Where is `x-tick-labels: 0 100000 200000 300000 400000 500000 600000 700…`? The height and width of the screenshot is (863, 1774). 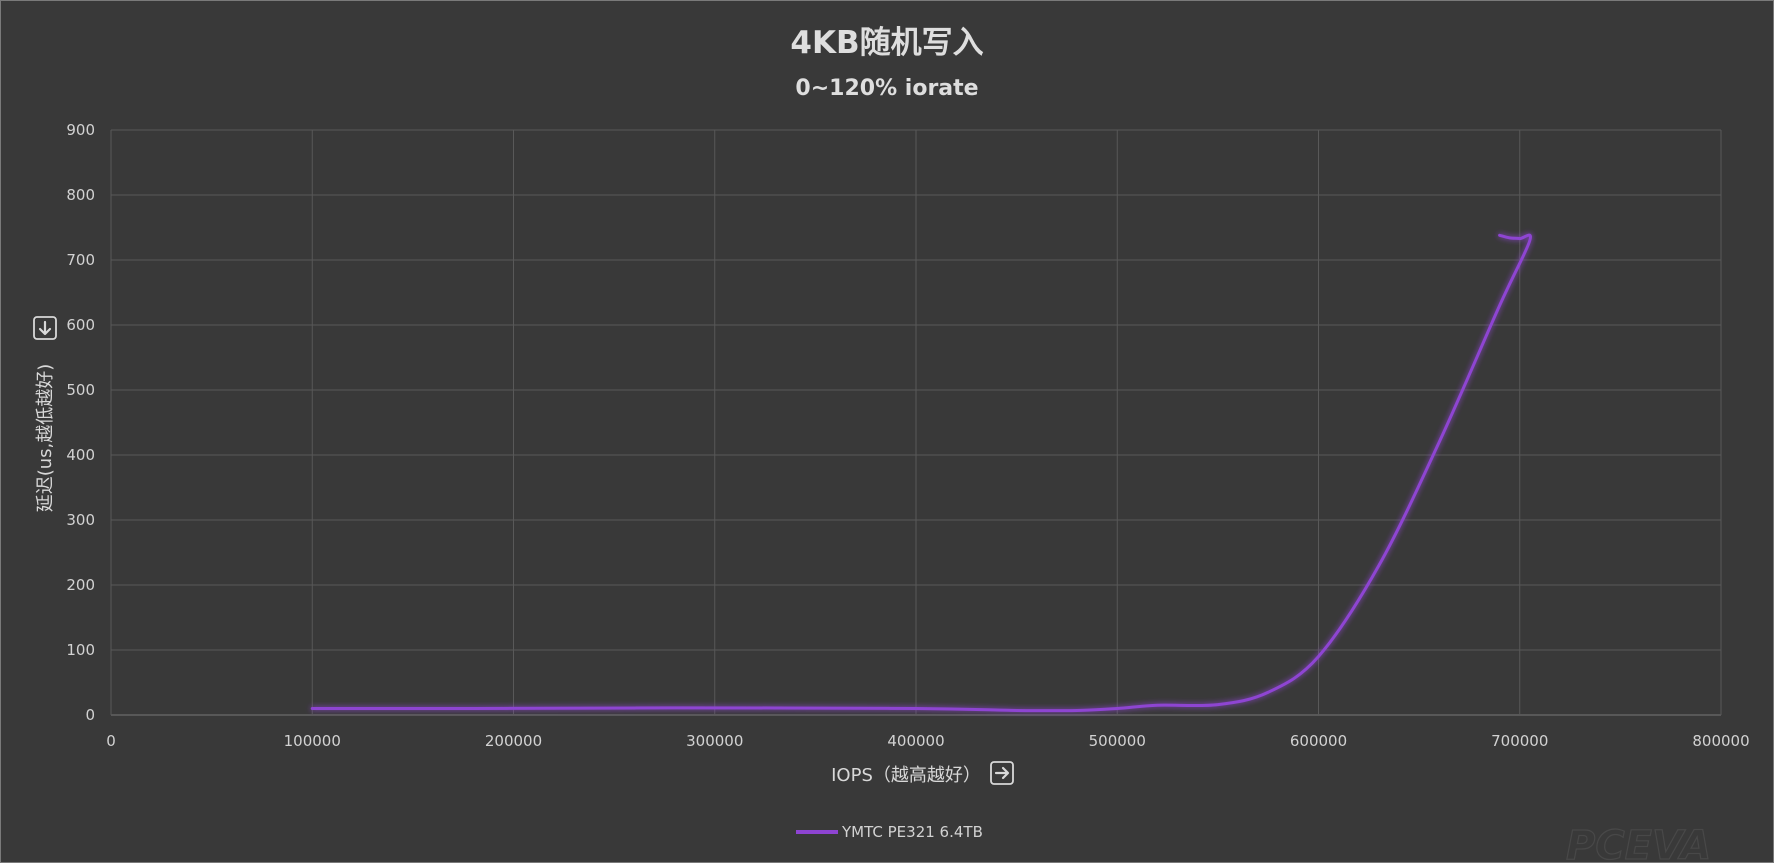 x-tick-labels: 0 100000 200000 300000 400000 500000 600000 700… is located at coordinates (927, 741).